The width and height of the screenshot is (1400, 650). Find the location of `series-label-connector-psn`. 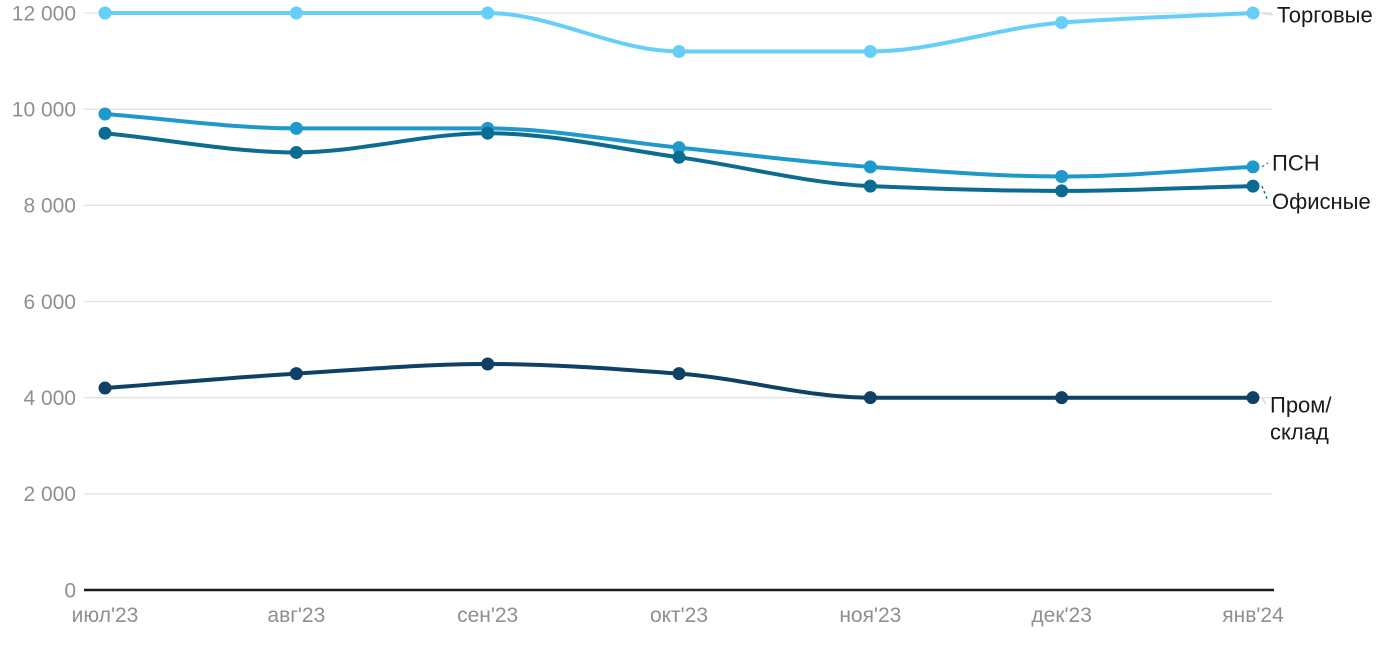

series-label-connector-psn is located at coordinates (1265, 165).